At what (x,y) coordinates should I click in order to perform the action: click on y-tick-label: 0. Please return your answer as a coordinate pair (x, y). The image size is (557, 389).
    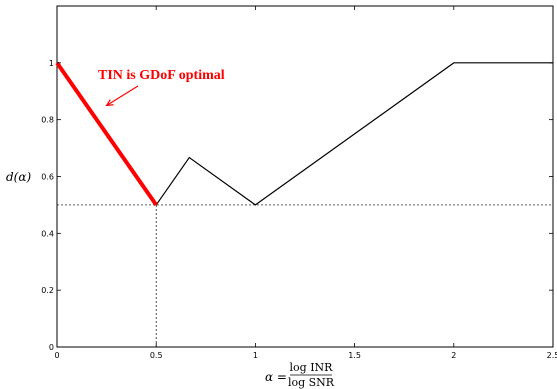
    Looking at the image, I should click on (51, 347).